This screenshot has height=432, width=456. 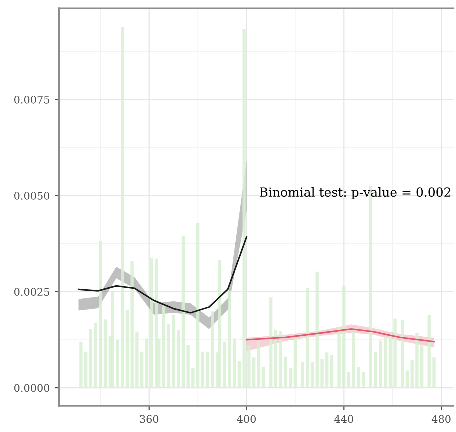 I want to click on annotation: Binomial test: p-value = 0.002, so click(x=355, y=193).